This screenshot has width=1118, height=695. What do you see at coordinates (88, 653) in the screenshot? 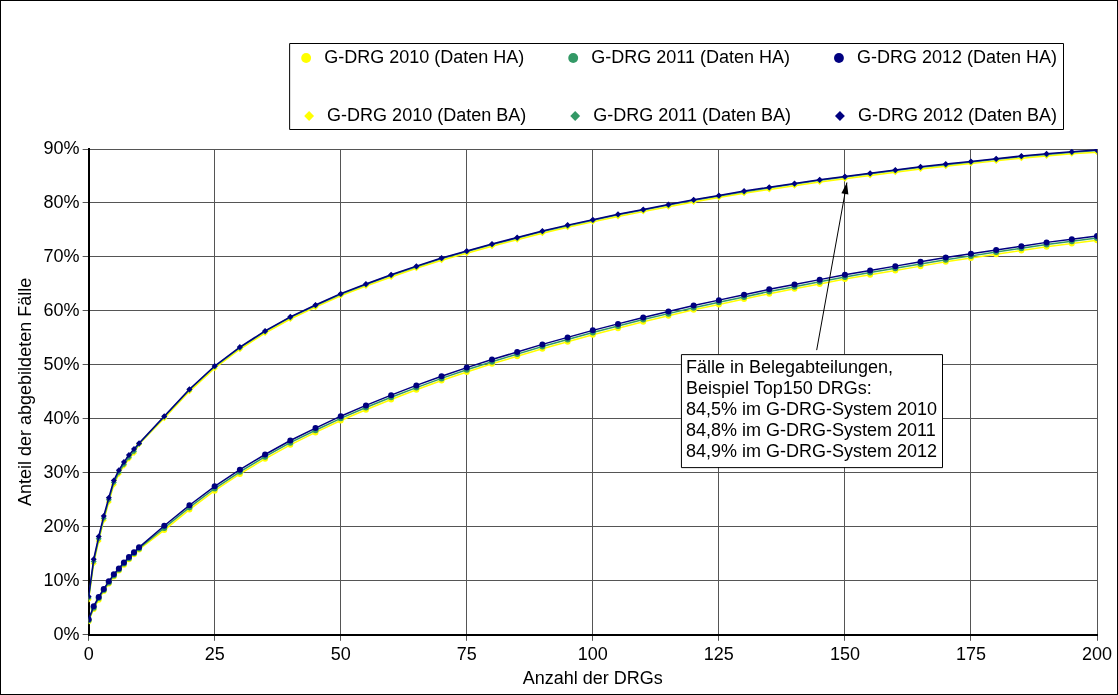
I see `x-tick-label: 0` at bounding box center [88, 653].